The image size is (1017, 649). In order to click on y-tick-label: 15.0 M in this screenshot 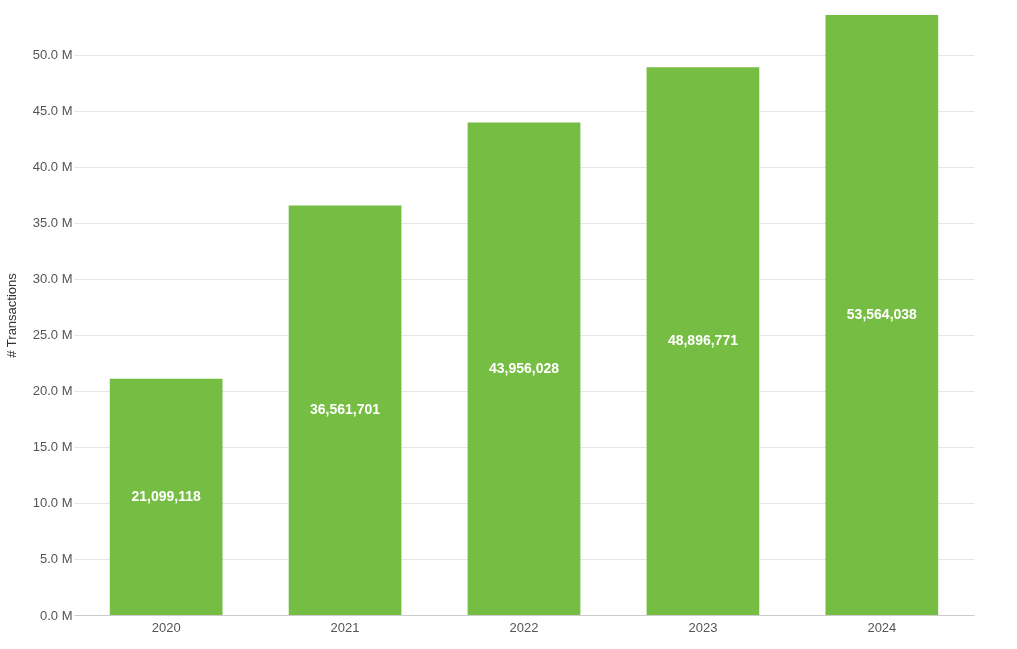, I will do `click(52, 447)`.